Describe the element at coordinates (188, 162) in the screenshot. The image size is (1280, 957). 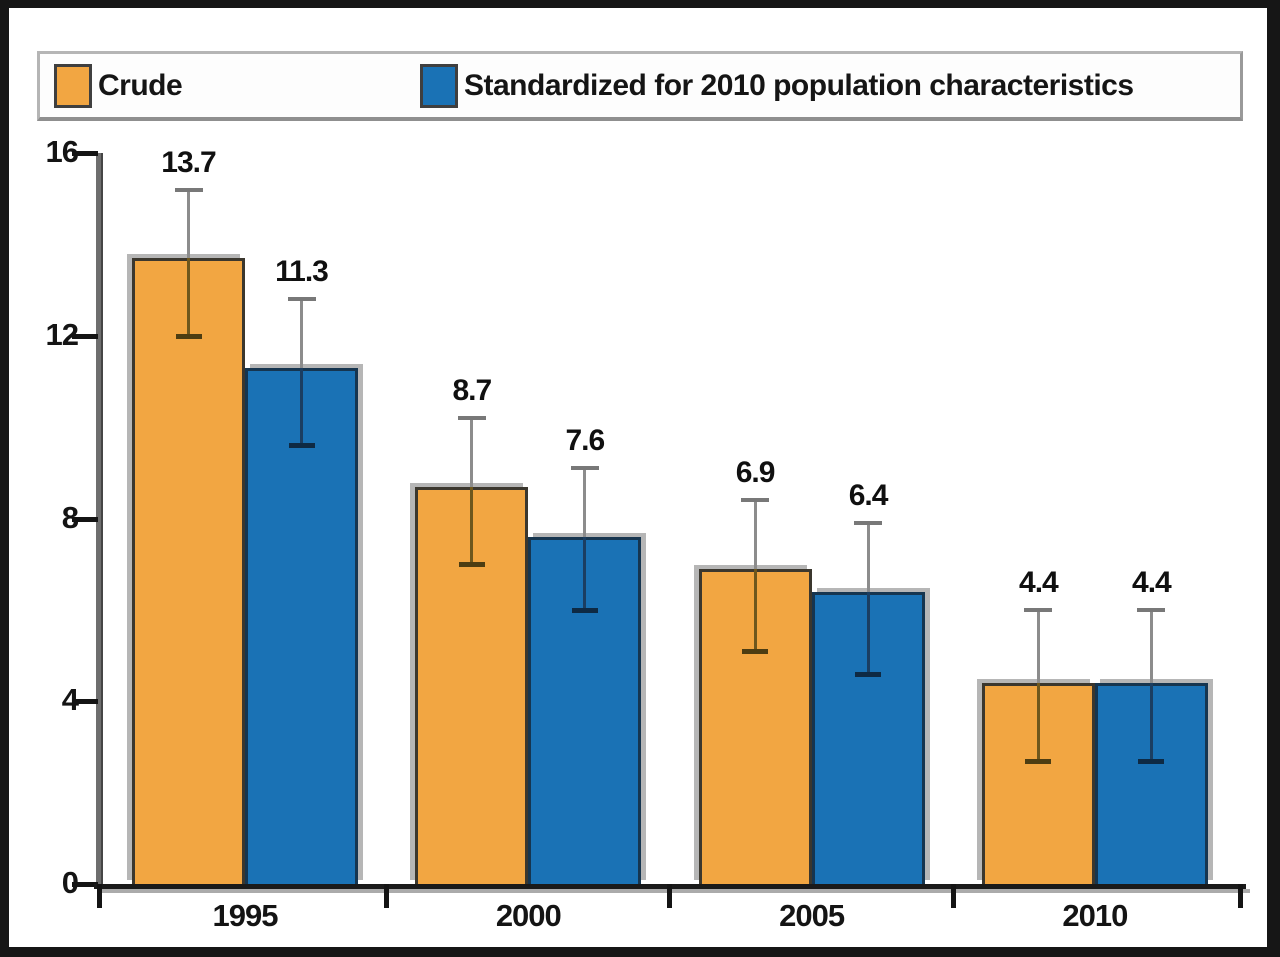
I see `bar-value-label: 13.7` at that location.